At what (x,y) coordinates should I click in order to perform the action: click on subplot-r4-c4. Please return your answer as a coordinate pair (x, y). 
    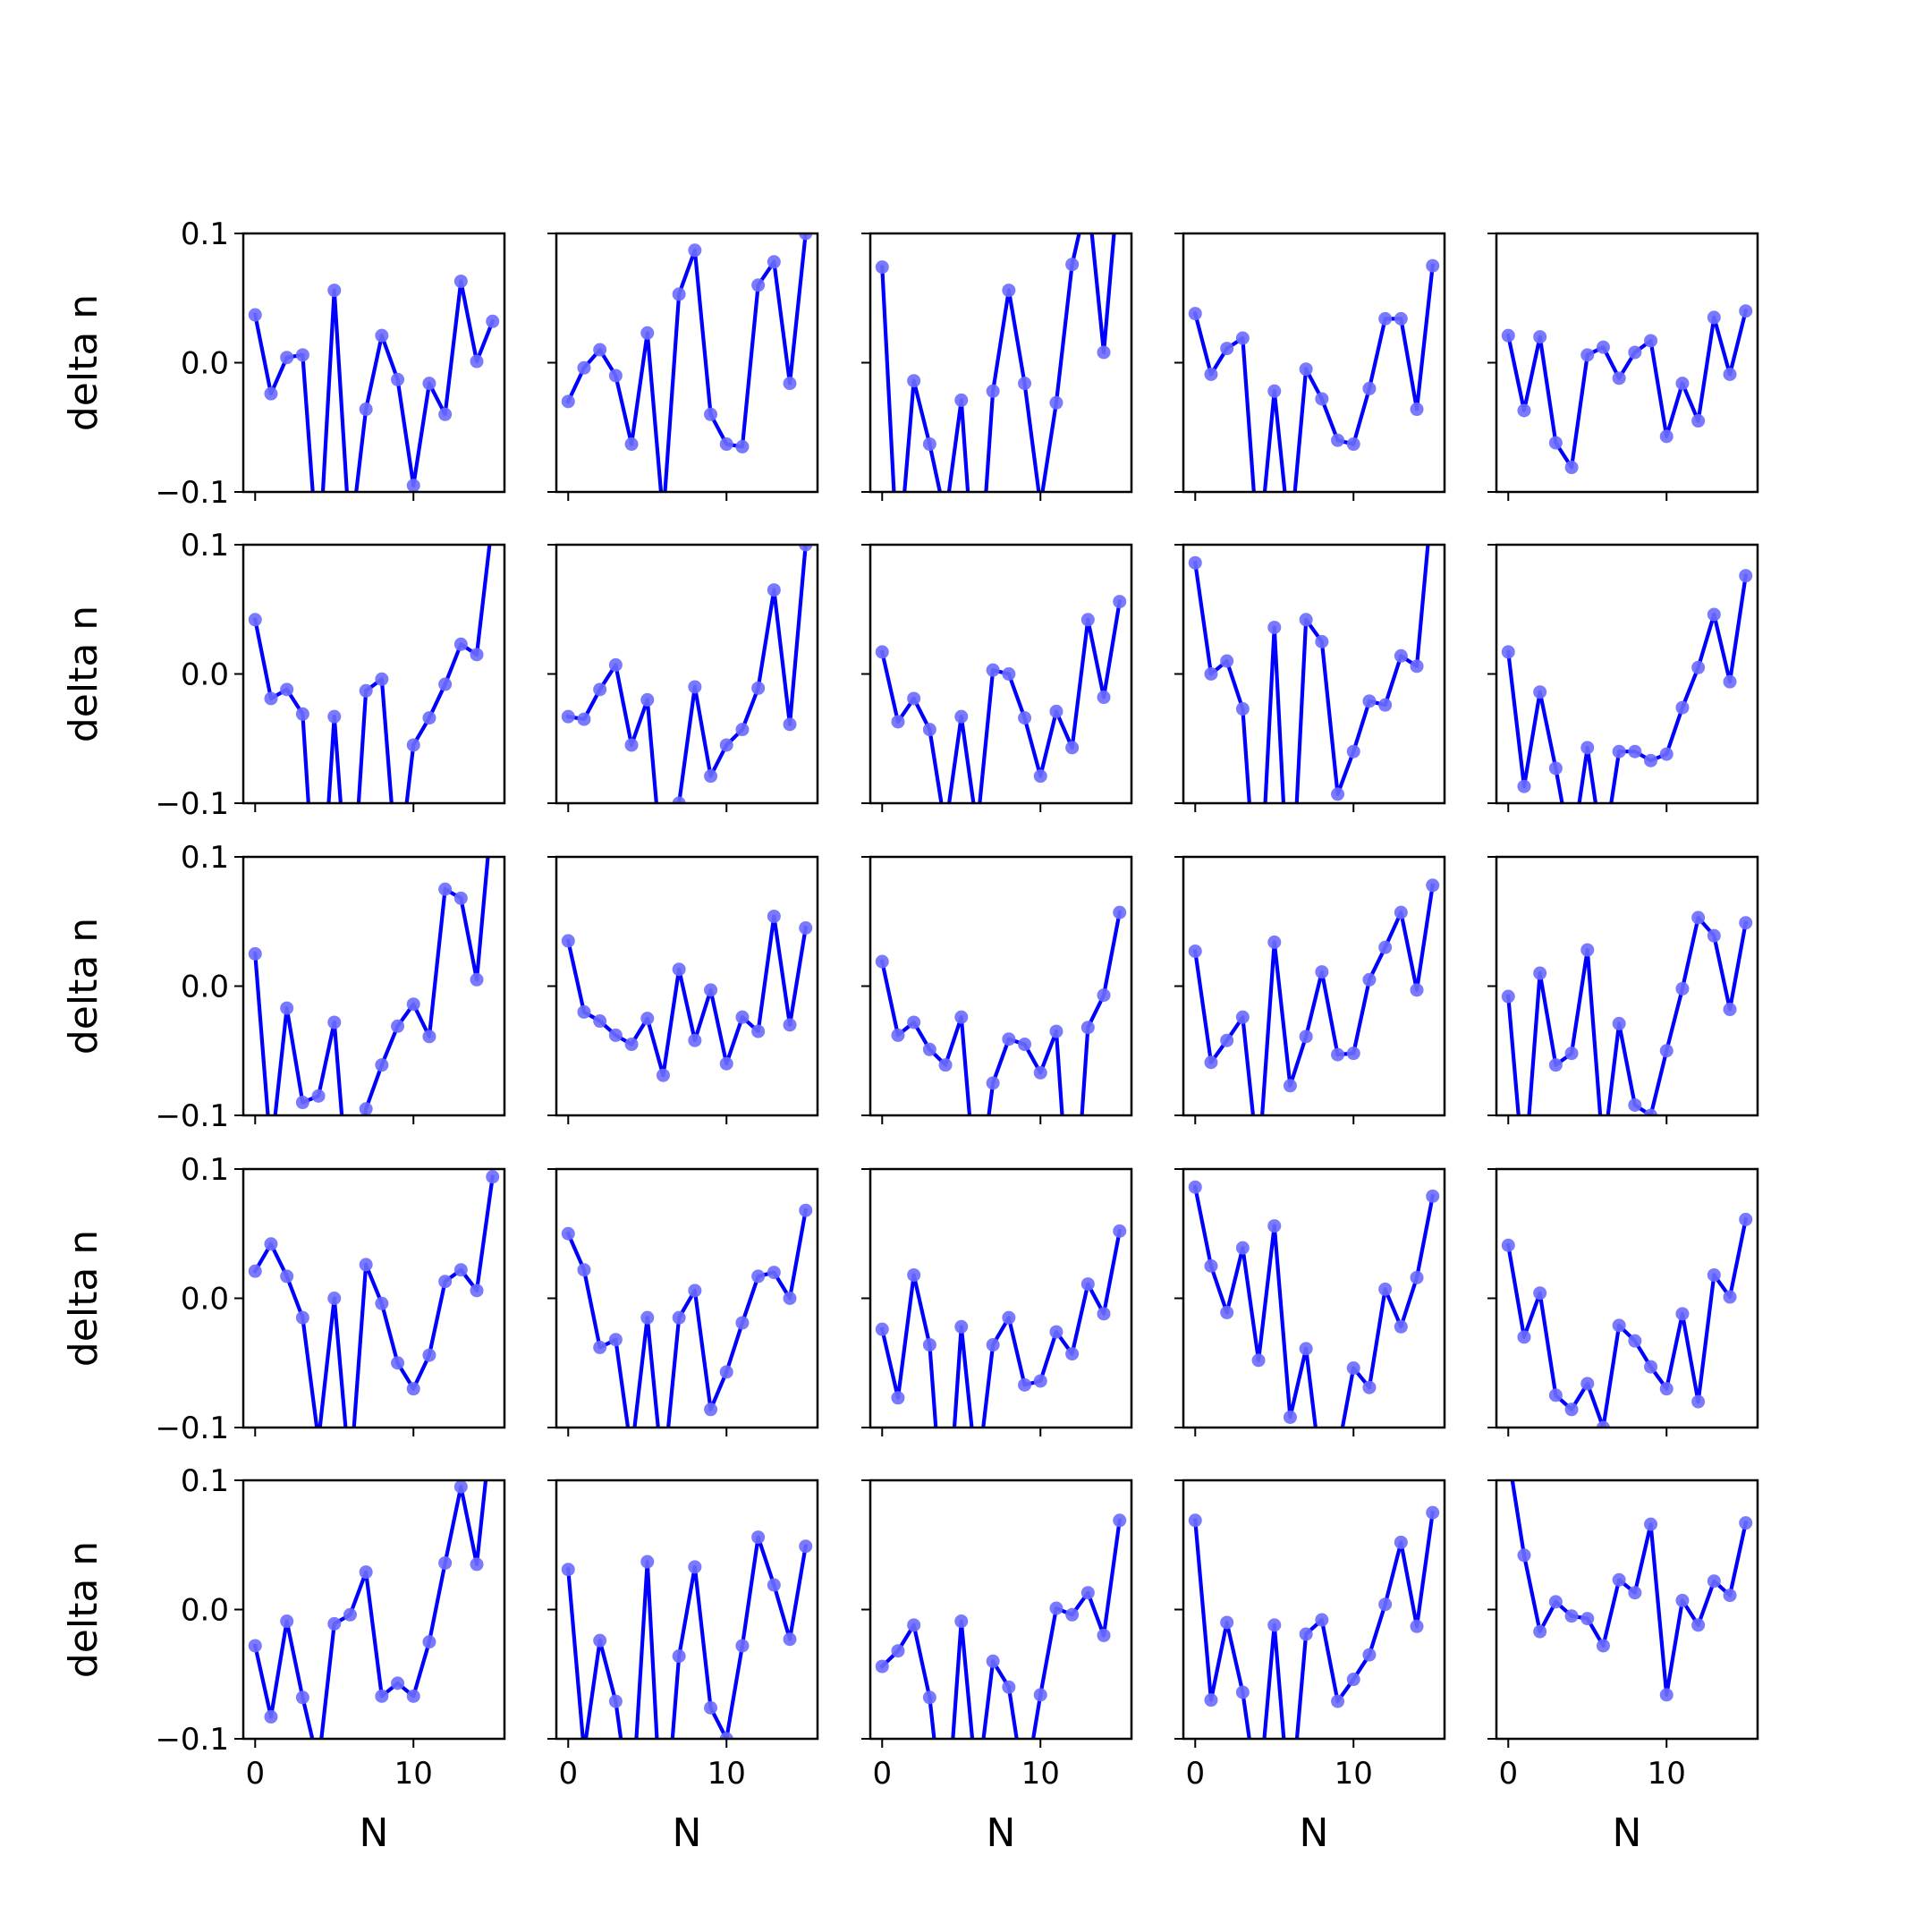
    Looking at the image, I should click on (1310, 1301).